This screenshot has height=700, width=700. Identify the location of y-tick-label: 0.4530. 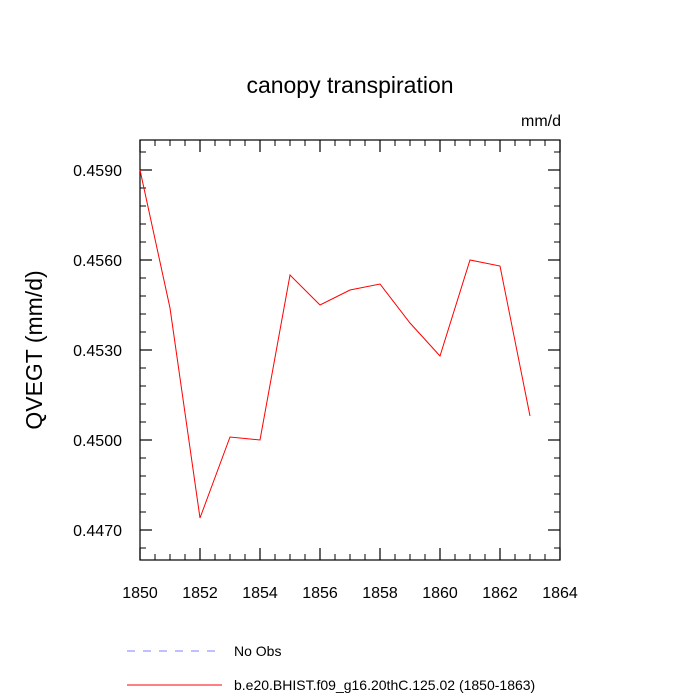
(97, 351).